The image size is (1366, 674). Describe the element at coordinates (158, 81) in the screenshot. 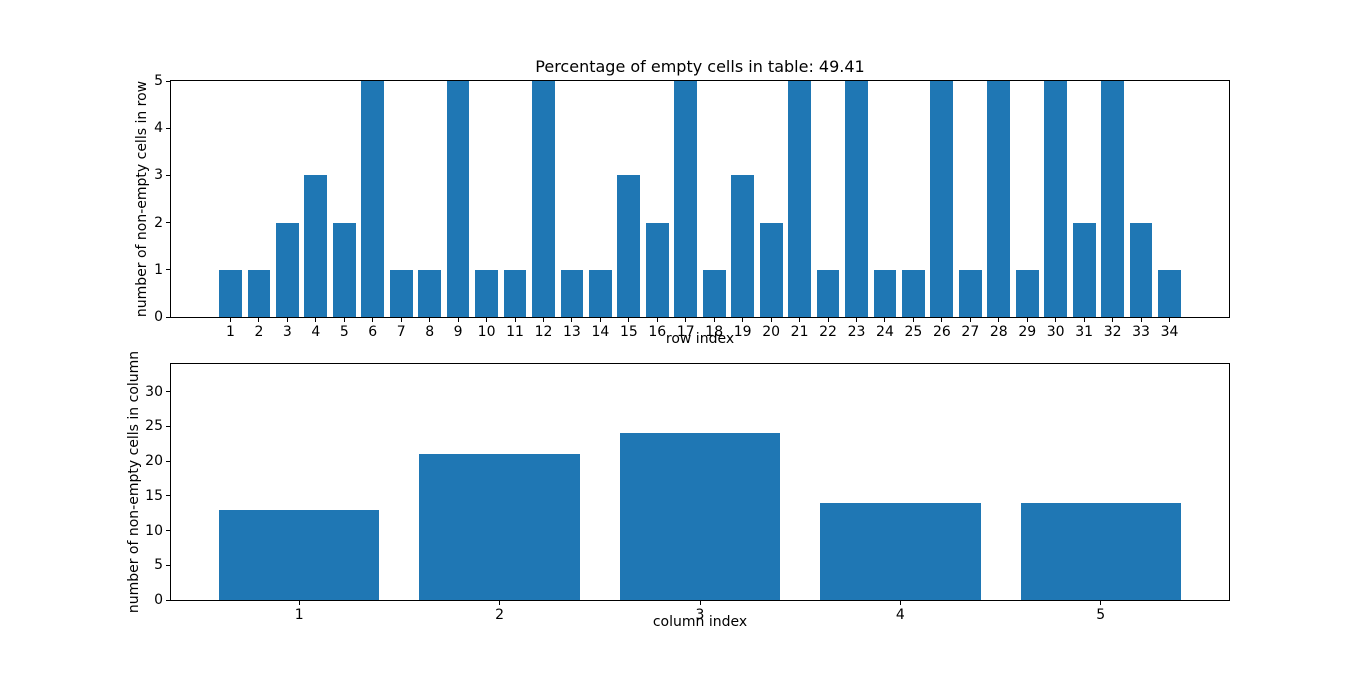

I see `y-tick-label: 5` at that location.